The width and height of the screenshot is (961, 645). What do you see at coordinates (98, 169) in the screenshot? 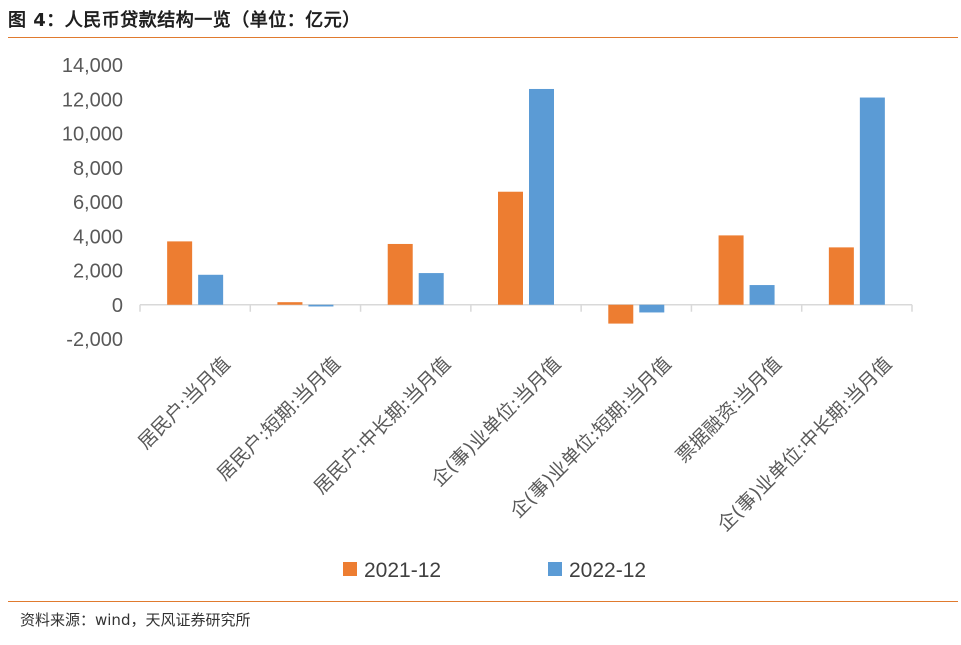
I see `y-tick-label: 8,000` at bounding box center [98, 169].